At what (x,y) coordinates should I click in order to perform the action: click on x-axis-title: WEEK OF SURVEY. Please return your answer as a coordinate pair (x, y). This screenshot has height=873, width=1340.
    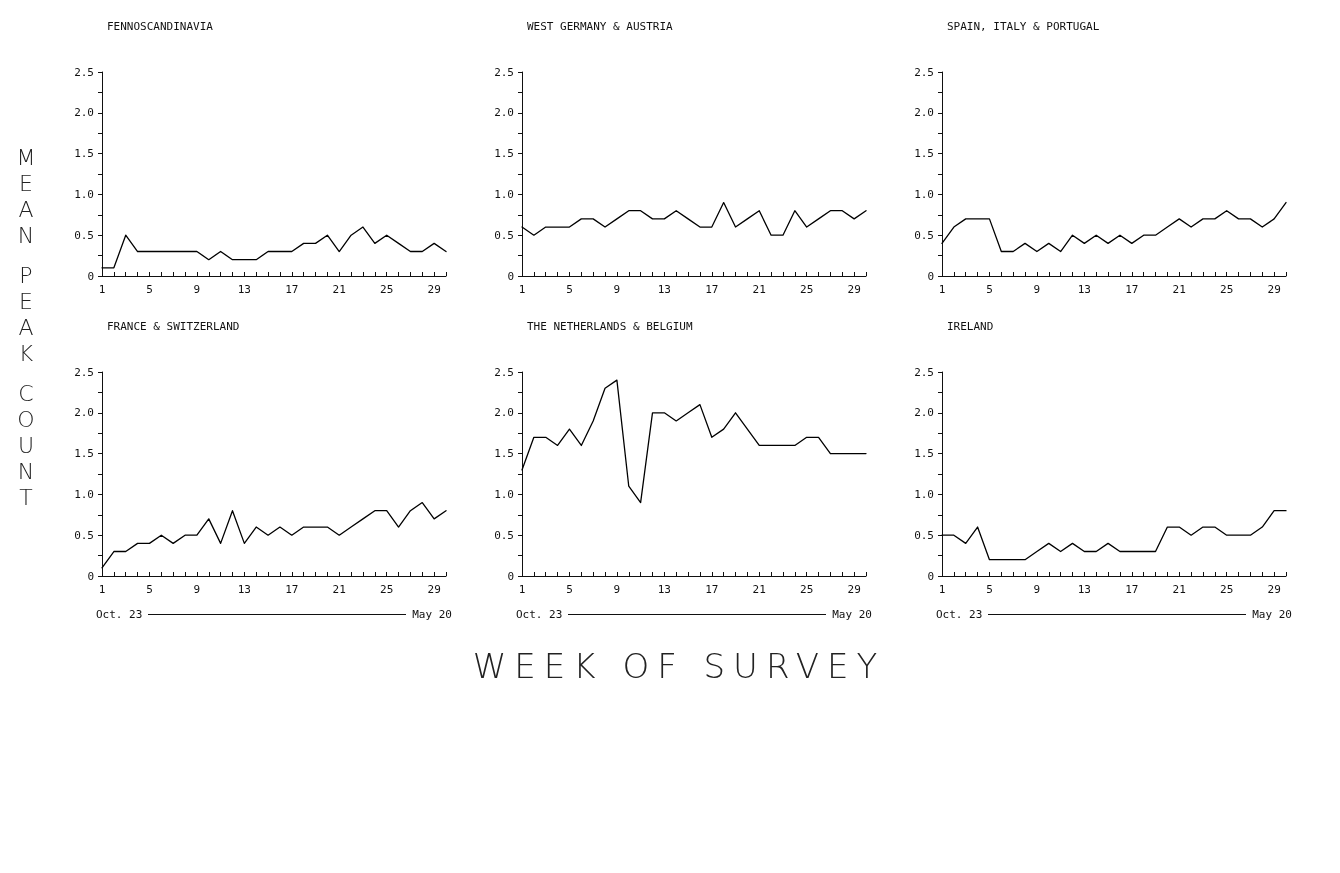
    Looking at the image, I should click on (679, 666).